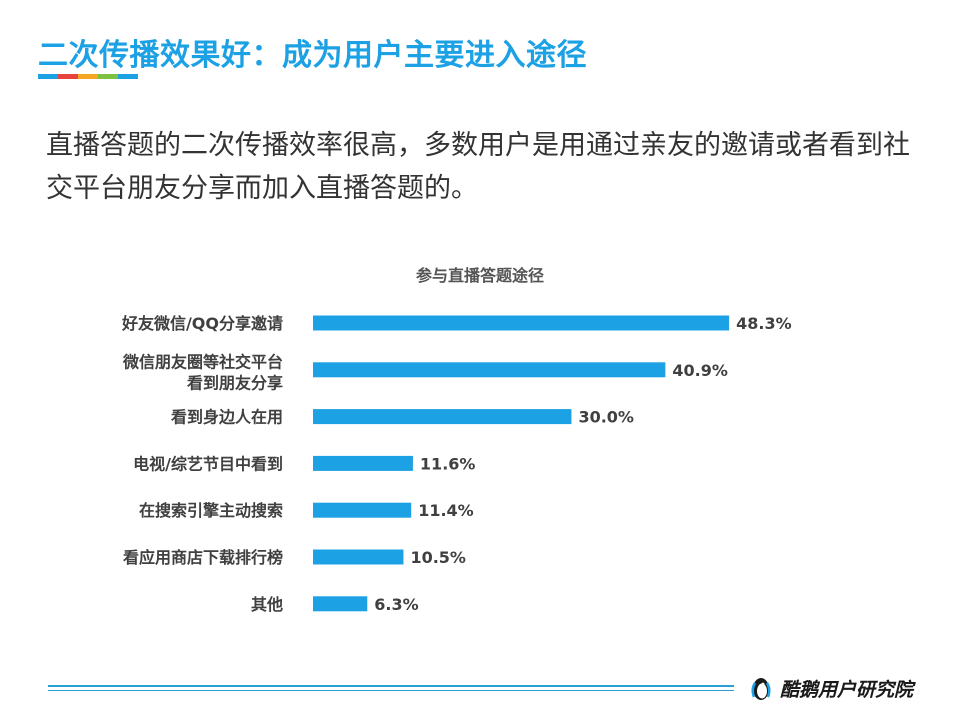 The image size is (960, 720). I want to click on data-label: 11.6%, so click(448, 463).